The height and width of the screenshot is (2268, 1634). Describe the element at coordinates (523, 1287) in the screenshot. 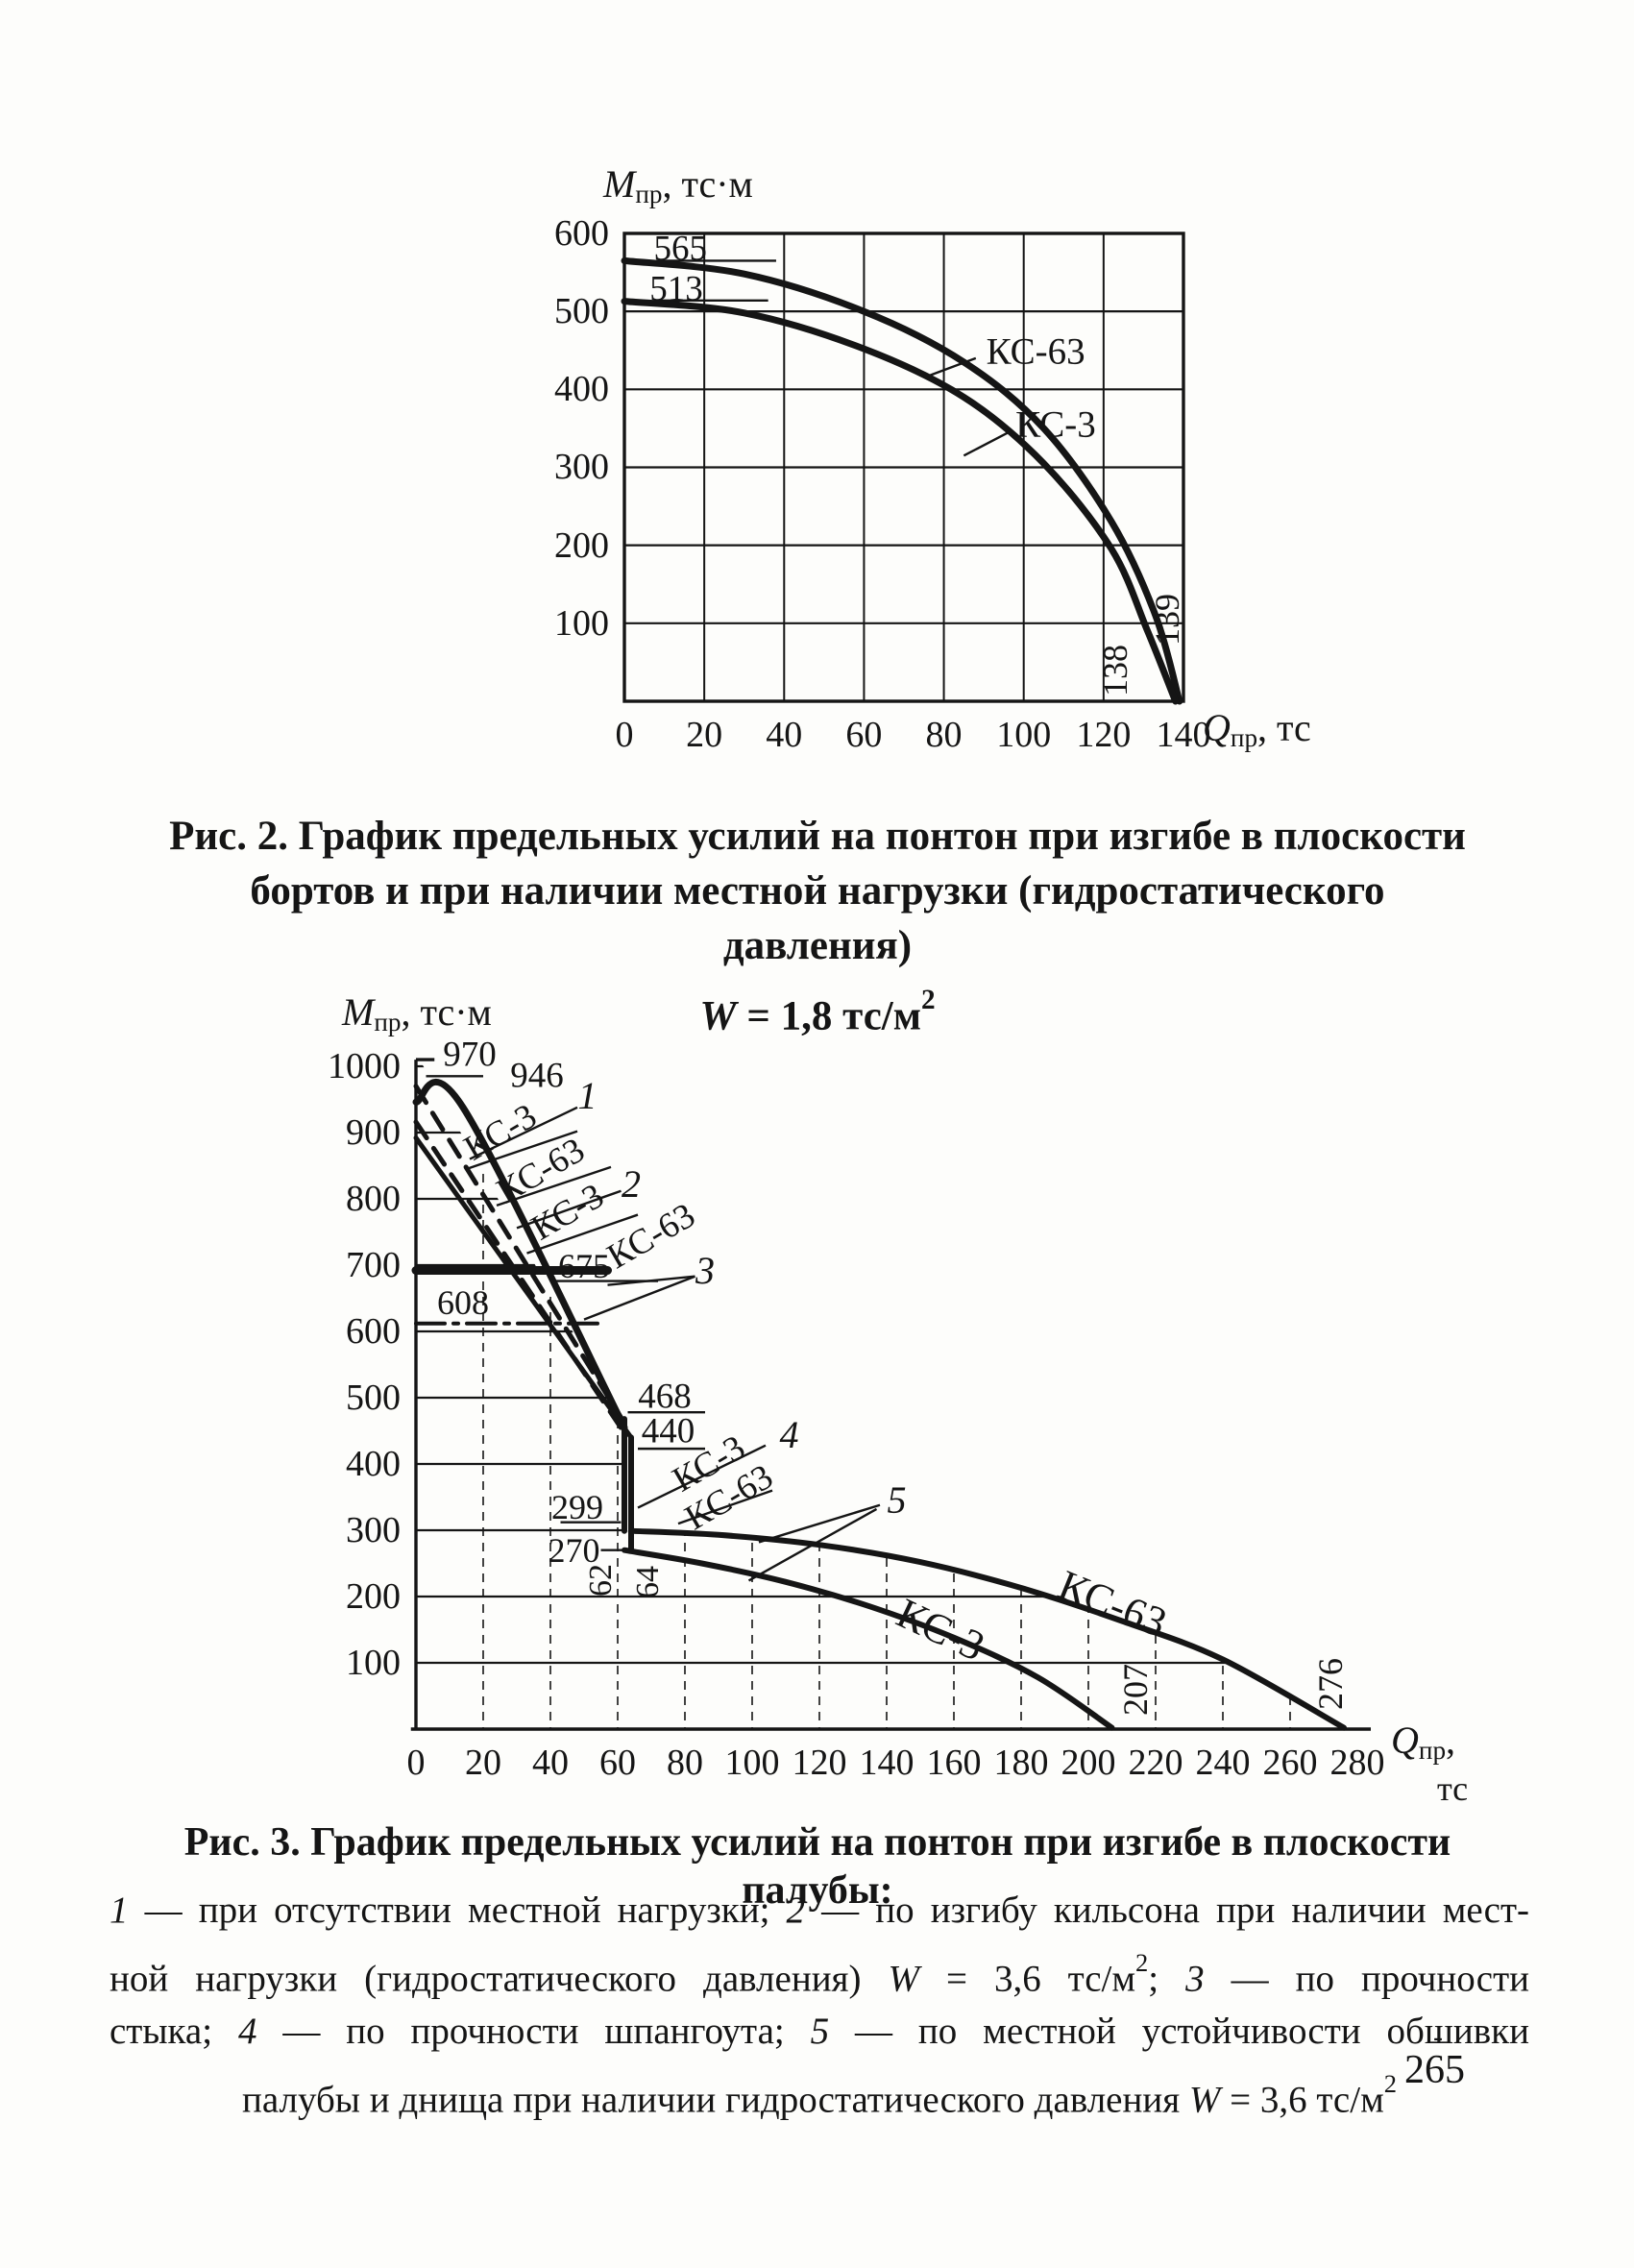

I see `fig3-chart-series-КС-63 кривая 2` at that location.